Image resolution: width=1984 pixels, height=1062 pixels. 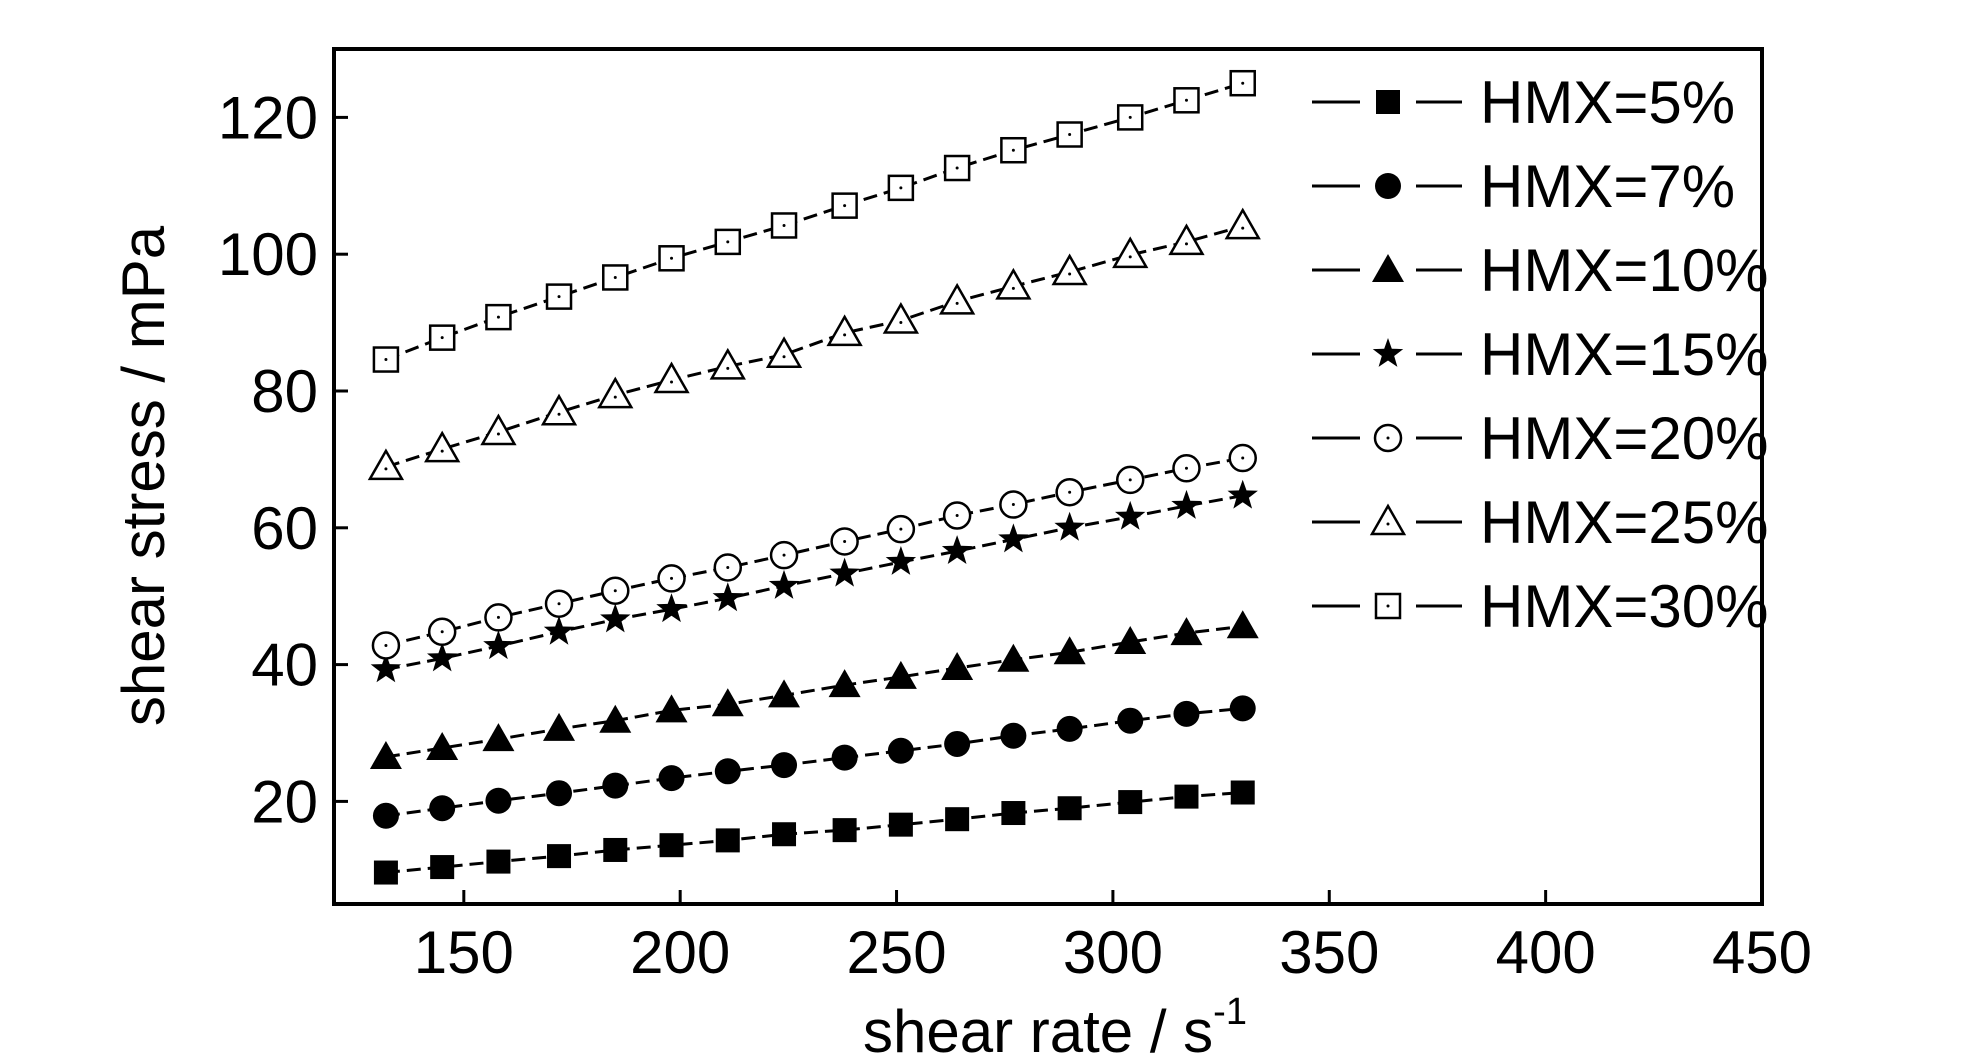 What do you see at coordinates (1388, 268) in the screenshot?
I see `legend-marker` at bounding box center [1388, 268].